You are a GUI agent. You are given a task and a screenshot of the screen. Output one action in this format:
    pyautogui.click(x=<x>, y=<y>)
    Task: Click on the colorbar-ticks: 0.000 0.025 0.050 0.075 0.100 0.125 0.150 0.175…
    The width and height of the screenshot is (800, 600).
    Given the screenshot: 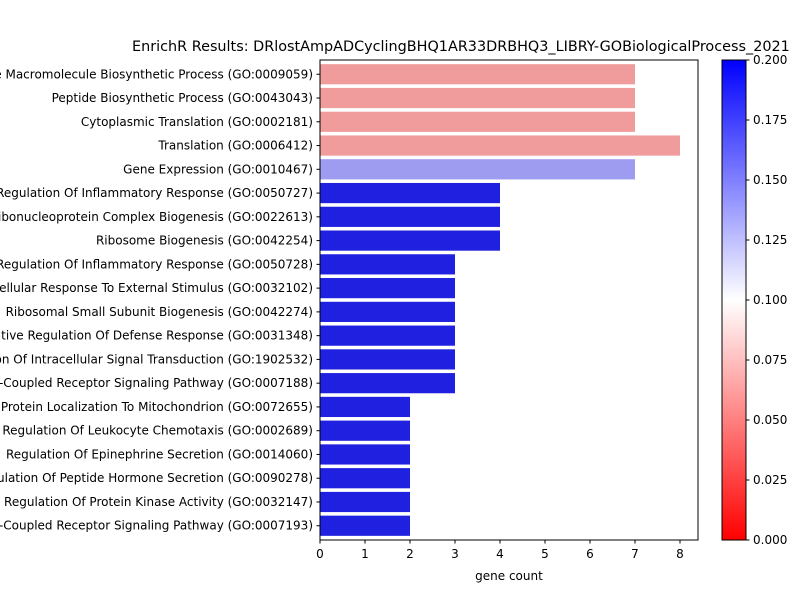 What is the action you would take?
    pyautogui.click(x=766, y=300)
    